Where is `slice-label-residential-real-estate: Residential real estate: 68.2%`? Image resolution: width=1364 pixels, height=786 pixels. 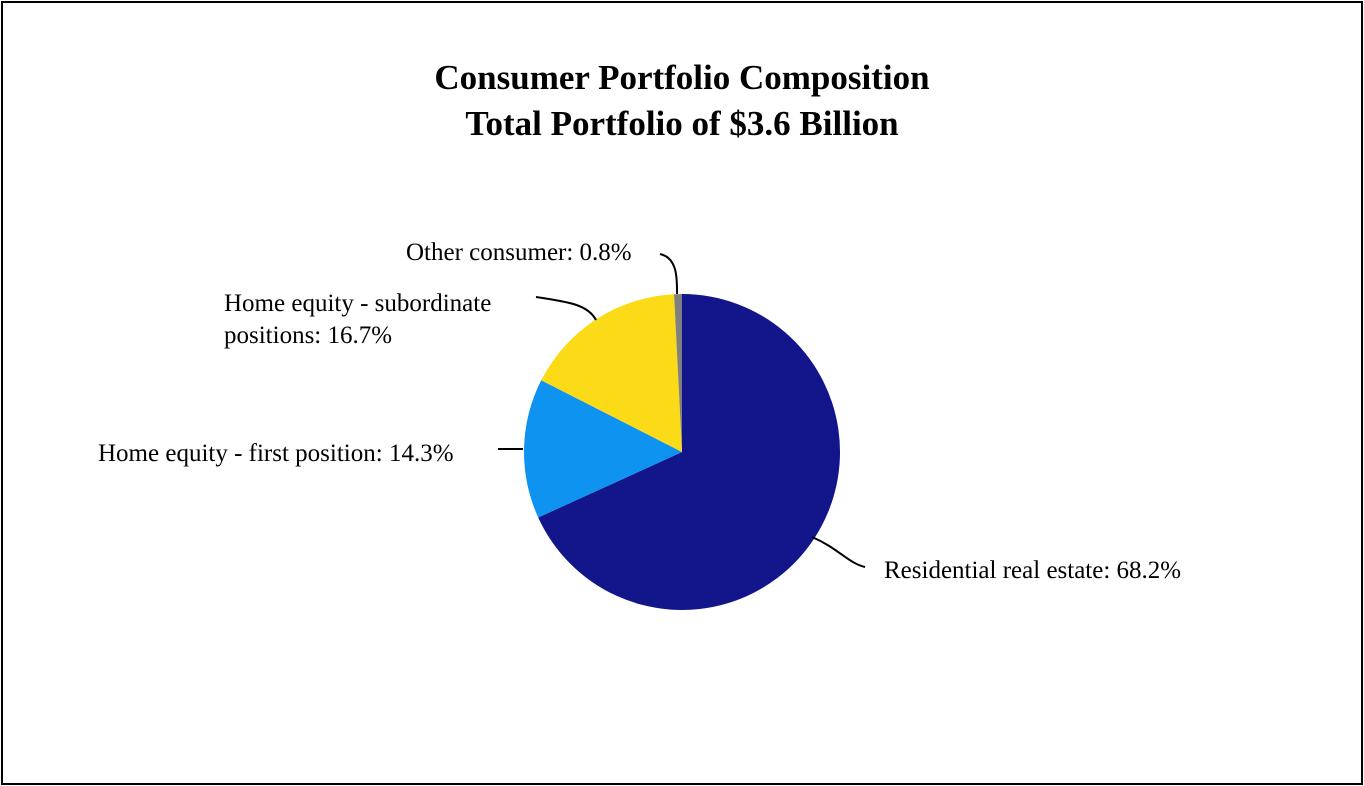
slice-label-residential-real-estate: Residential real estate: 68.2% is located at coordinates (1033, 570).